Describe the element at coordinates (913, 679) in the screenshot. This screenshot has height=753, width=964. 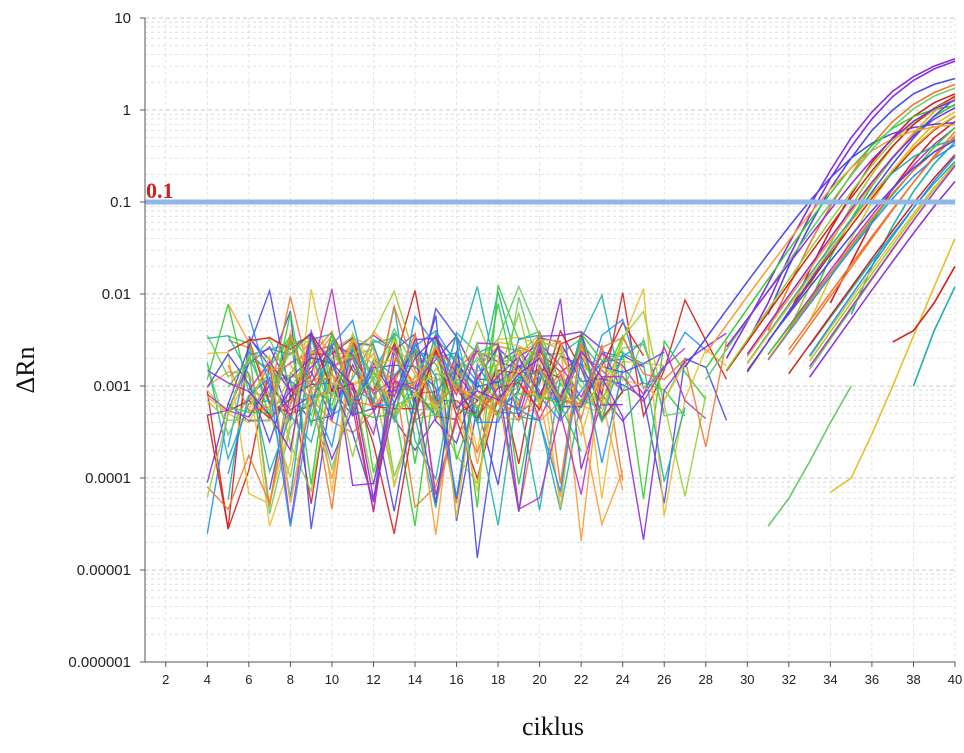
I see `x-tick-label: 38` at that location.